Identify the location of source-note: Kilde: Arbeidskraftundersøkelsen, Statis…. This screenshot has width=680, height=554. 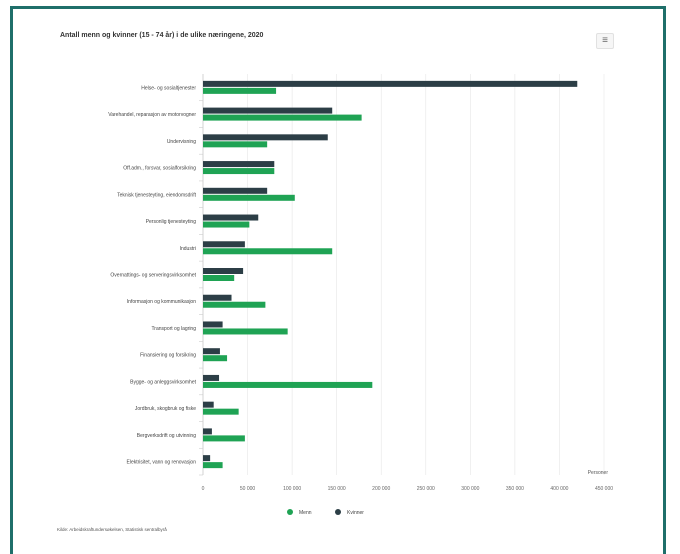
(112, 529).